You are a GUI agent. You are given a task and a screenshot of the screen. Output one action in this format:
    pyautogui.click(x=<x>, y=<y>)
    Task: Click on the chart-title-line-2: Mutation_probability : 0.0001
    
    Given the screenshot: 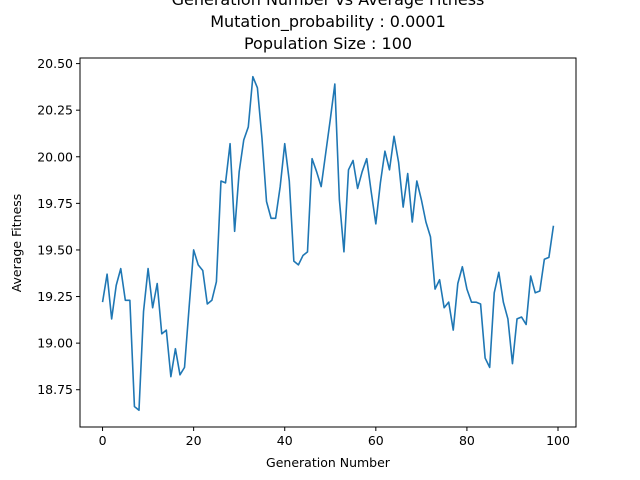 What is the action you would take?
    pyautogui.click(x=328, y=22)
    